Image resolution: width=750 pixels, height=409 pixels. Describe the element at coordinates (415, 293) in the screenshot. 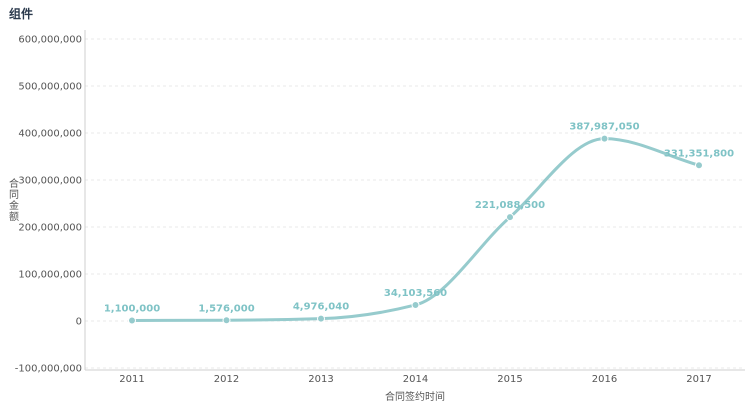

I see `data-label: 34,103,560` at that location.